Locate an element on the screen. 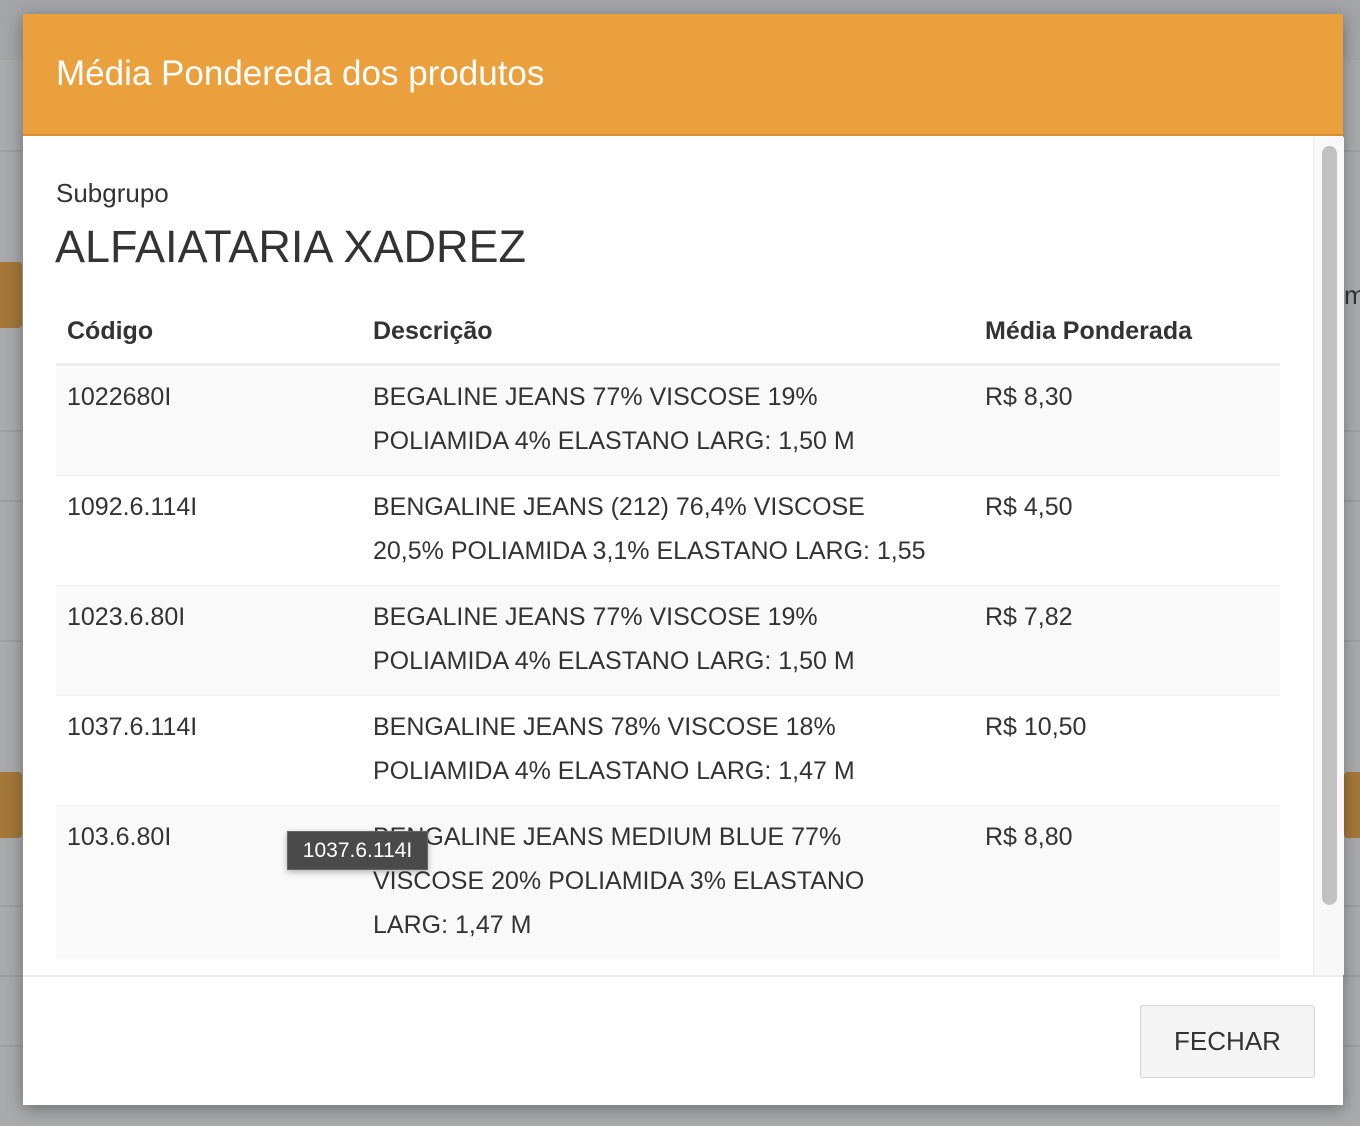  cell-code: 1022680I is located at coordinates (209, 420).